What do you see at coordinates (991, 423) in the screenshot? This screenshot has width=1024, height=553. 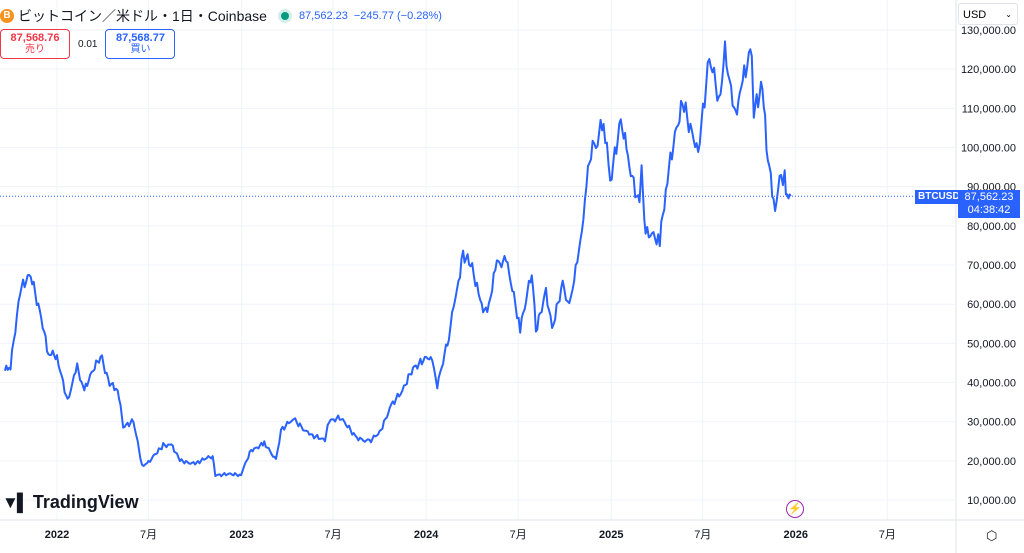 I see `y-tick-label: 30,000.00` at bounding box center [991, 423].